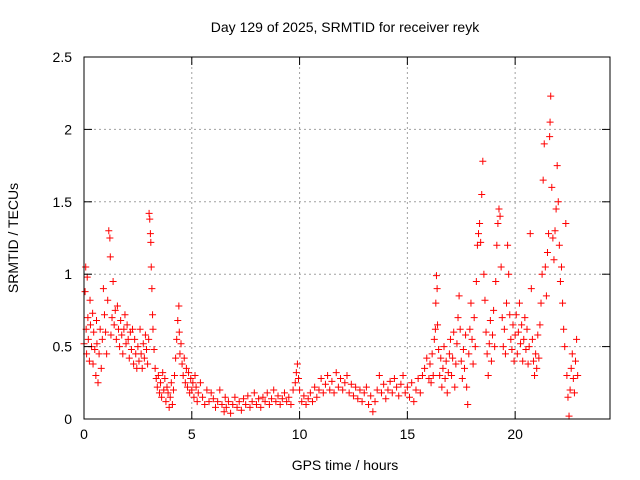 This screenshot has width=640, height=480. Describe the element at coordinates (68, 419) in the screenshot. I see `y-tick-label: 0` at that location.